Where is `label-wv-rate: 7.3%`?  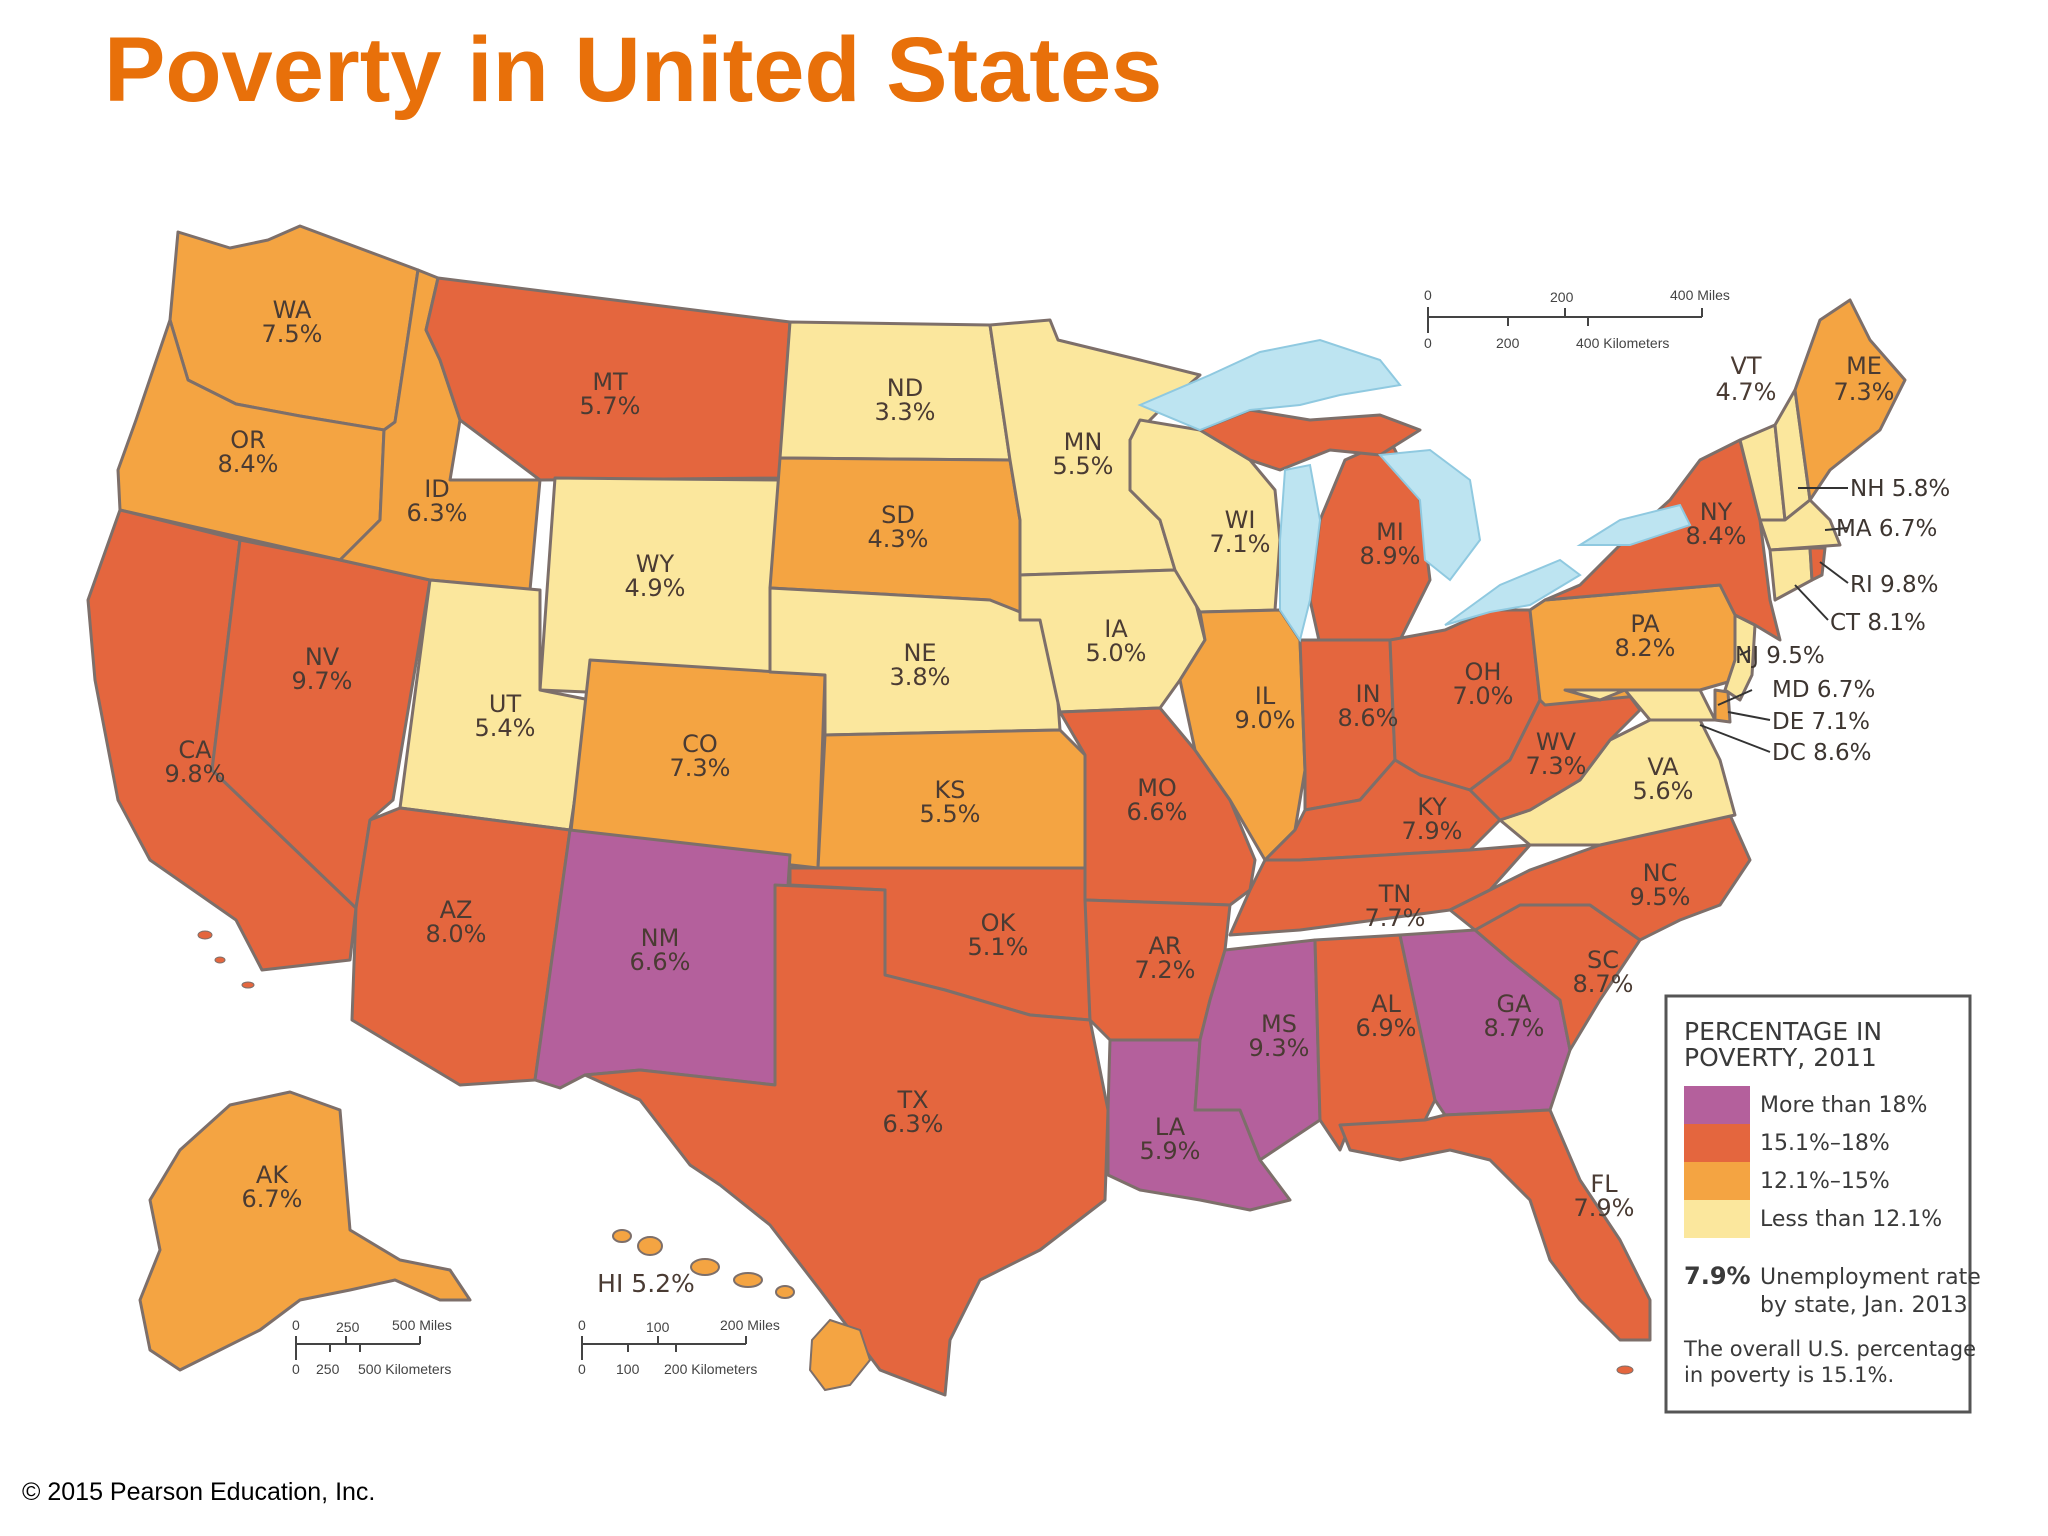 label-wv-rate: 7.3% is located at coordinates (1556, 766).